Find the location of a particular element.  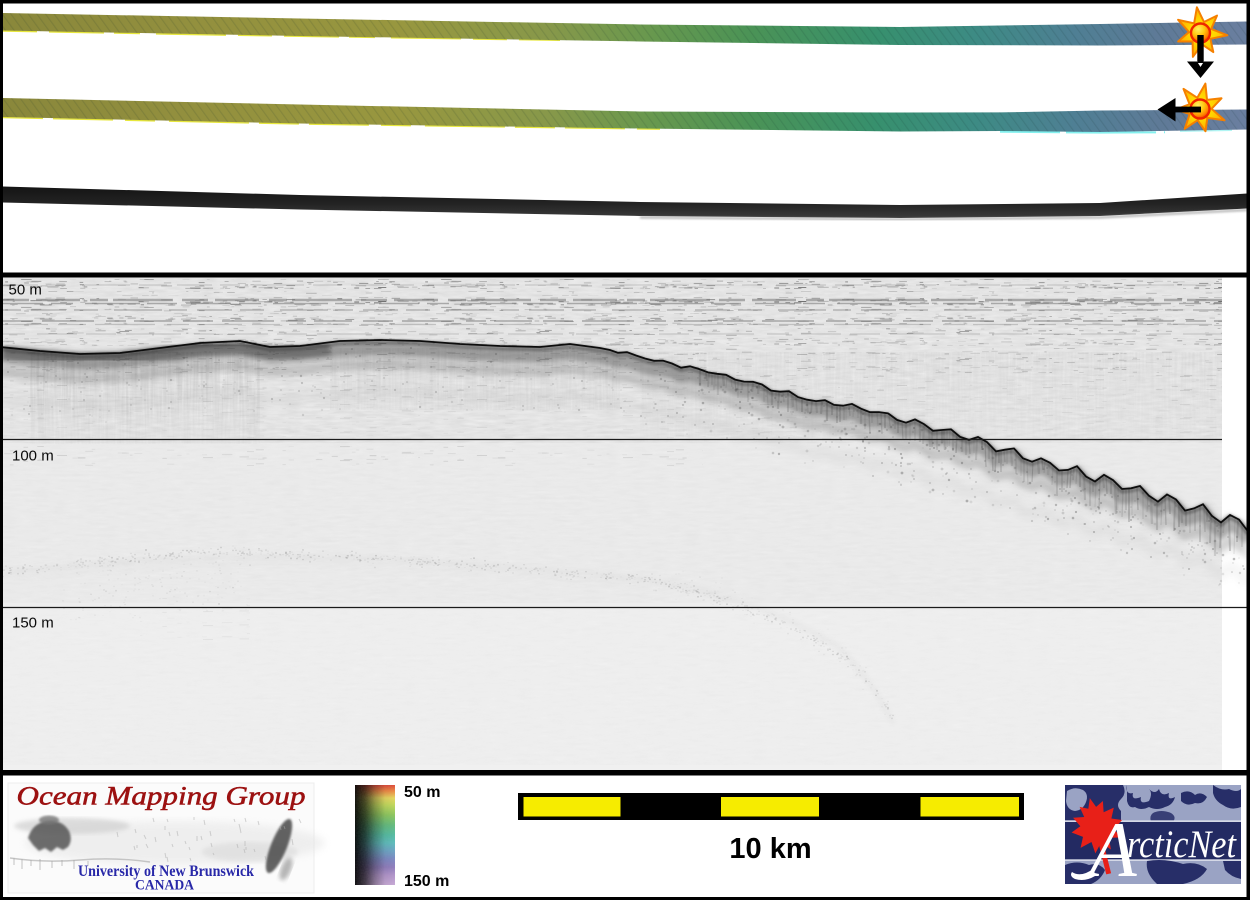

svg-text: University of New Brunswick is located at coordinates (166, 871).